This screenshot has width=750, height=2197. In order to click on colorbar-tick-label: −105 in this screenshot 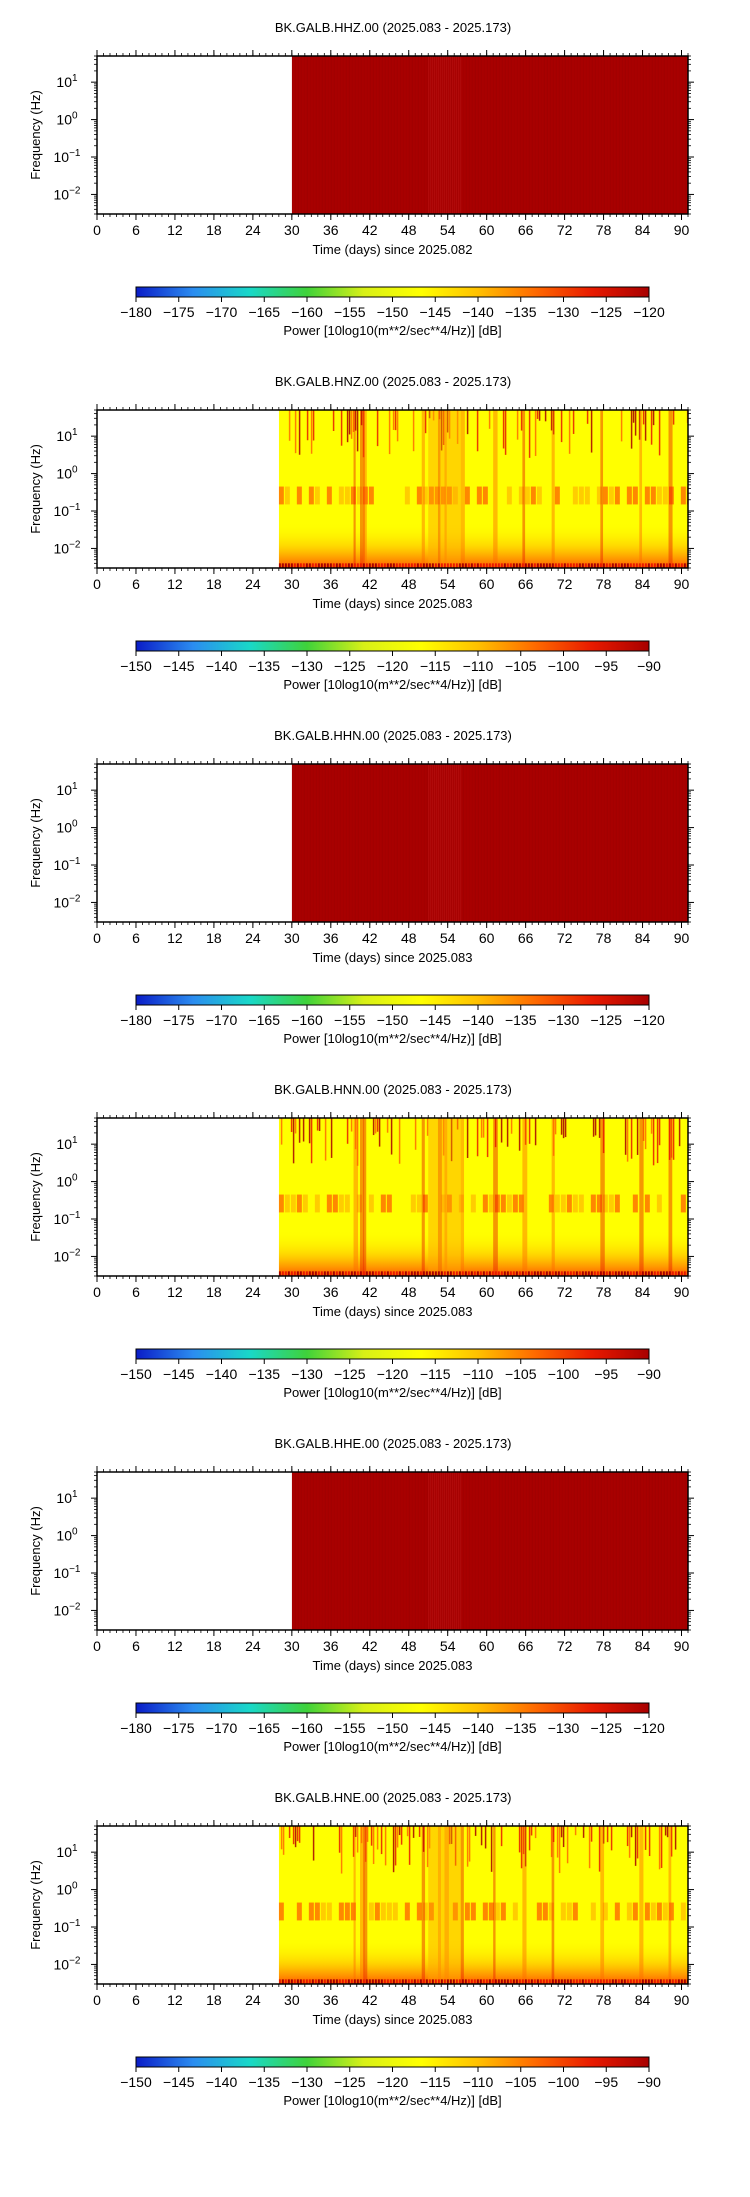, I will do `click(521, 2082)`.